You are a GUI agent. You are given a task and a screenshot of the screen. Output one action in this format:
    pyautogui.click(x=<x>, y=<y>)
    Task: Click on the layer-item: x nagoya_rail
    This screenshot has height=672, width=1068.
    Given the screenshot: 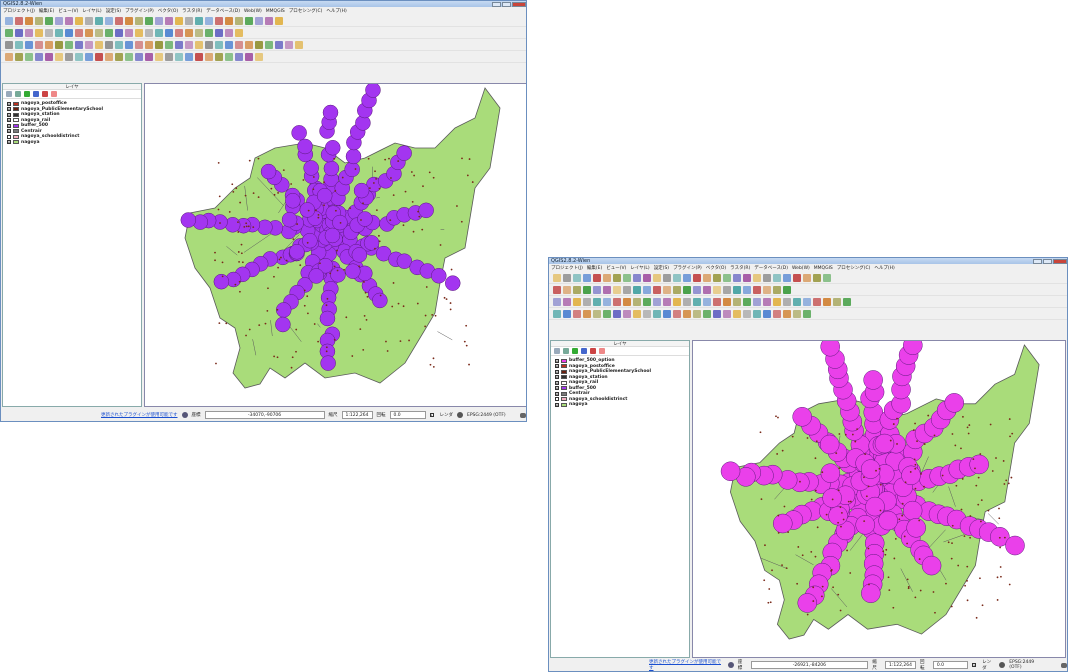 What is the action you would take?
    pyautogui.click(x=620, y=383)
    